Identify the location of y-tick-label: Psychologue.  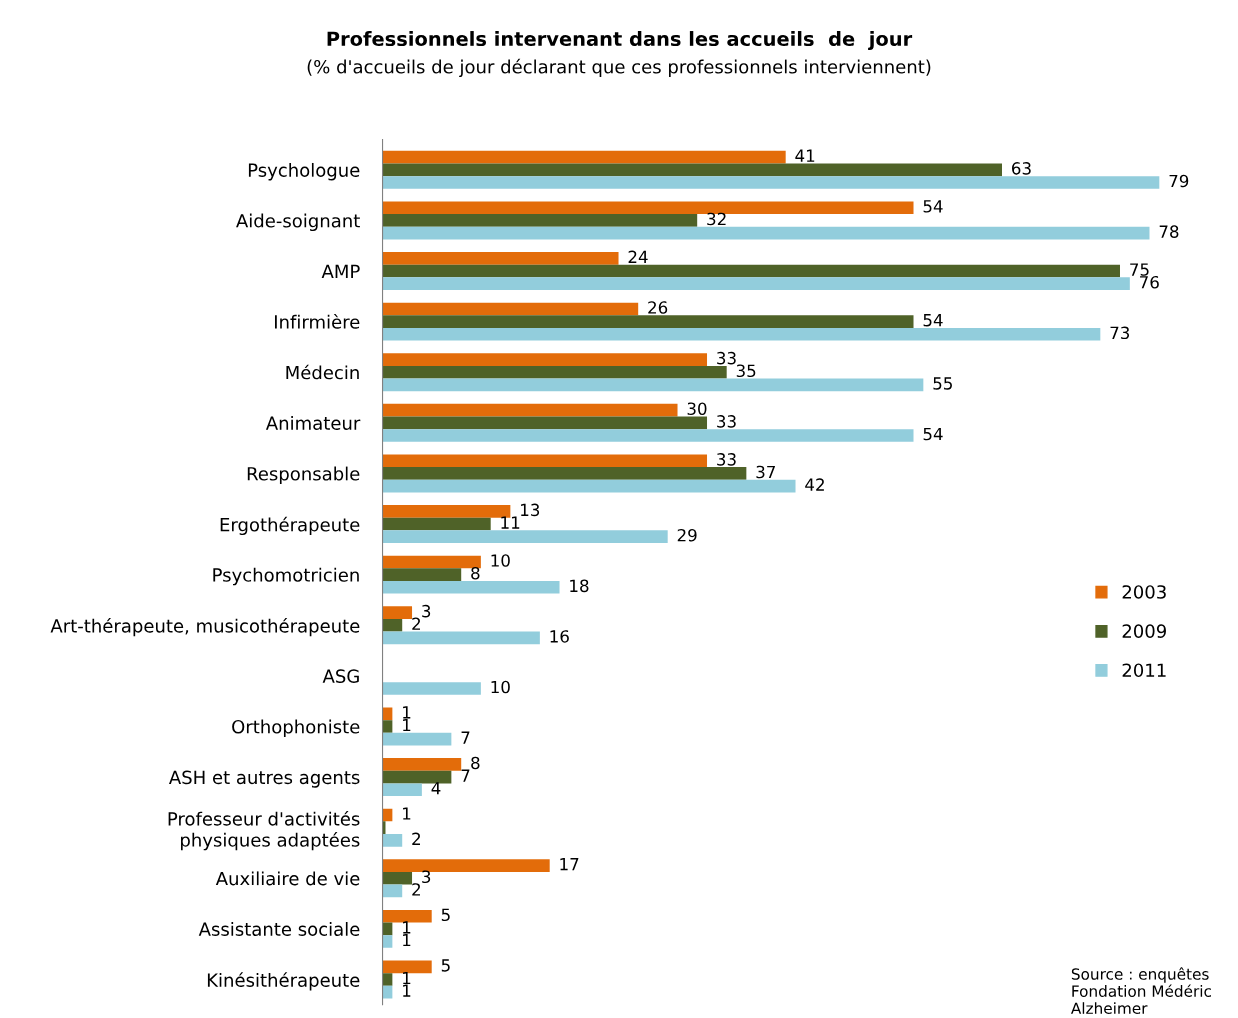
(304, 171).